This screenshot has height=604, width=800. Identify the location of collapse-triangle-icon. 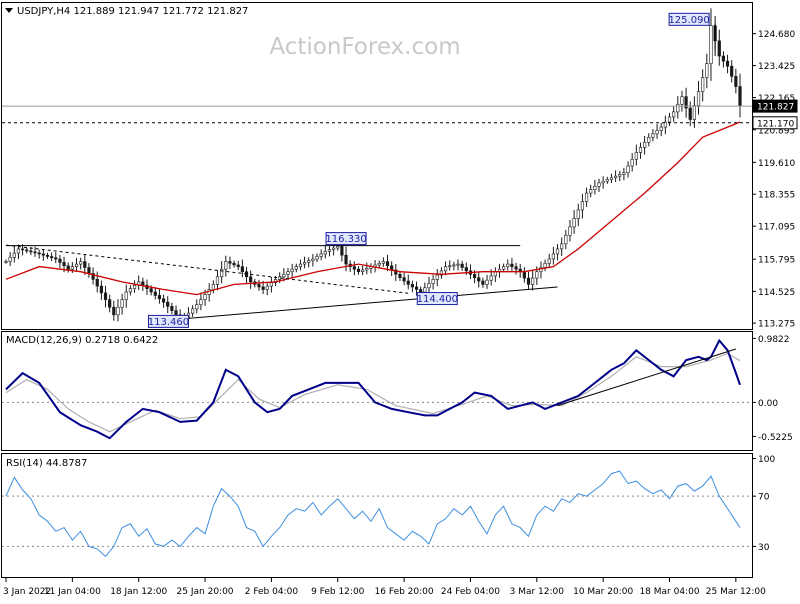
(9, 10).